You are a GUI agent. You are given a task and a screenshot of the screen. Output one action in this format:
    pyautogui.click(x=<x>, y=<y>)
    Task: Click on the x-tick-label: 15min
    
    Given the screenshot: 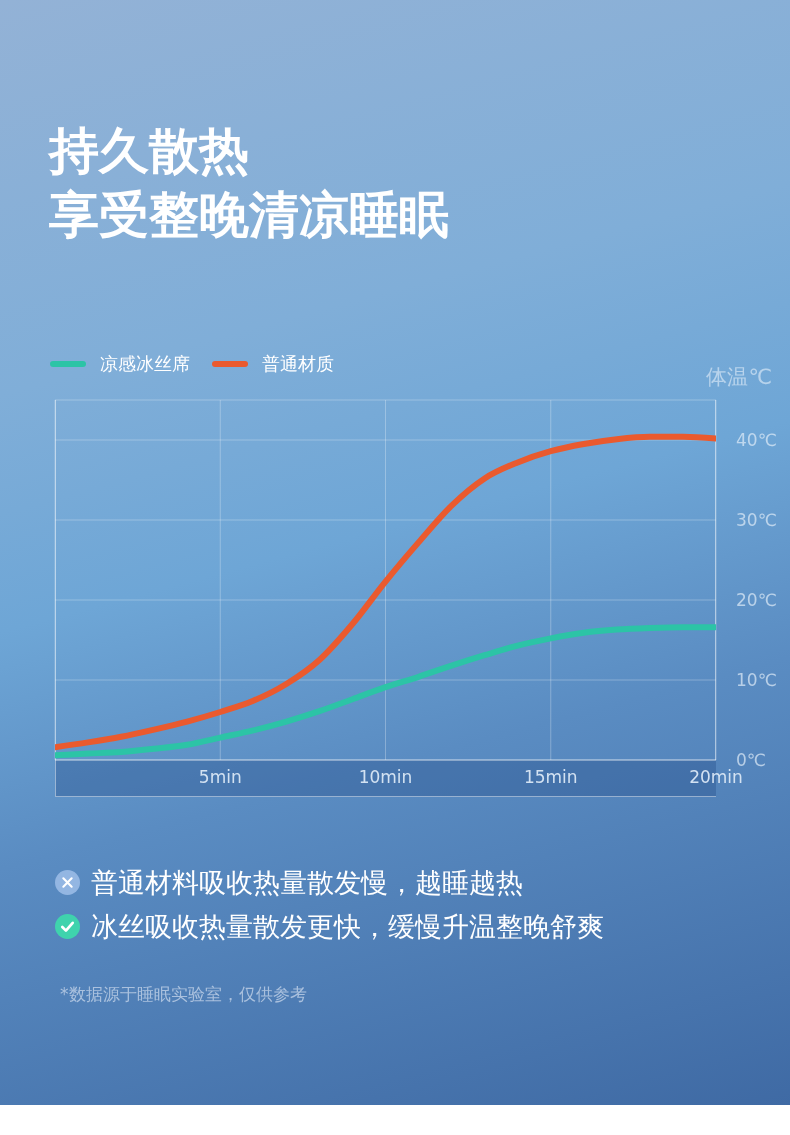 What is the action you would take?
    pyautogui.click(x=550, y=777)
    